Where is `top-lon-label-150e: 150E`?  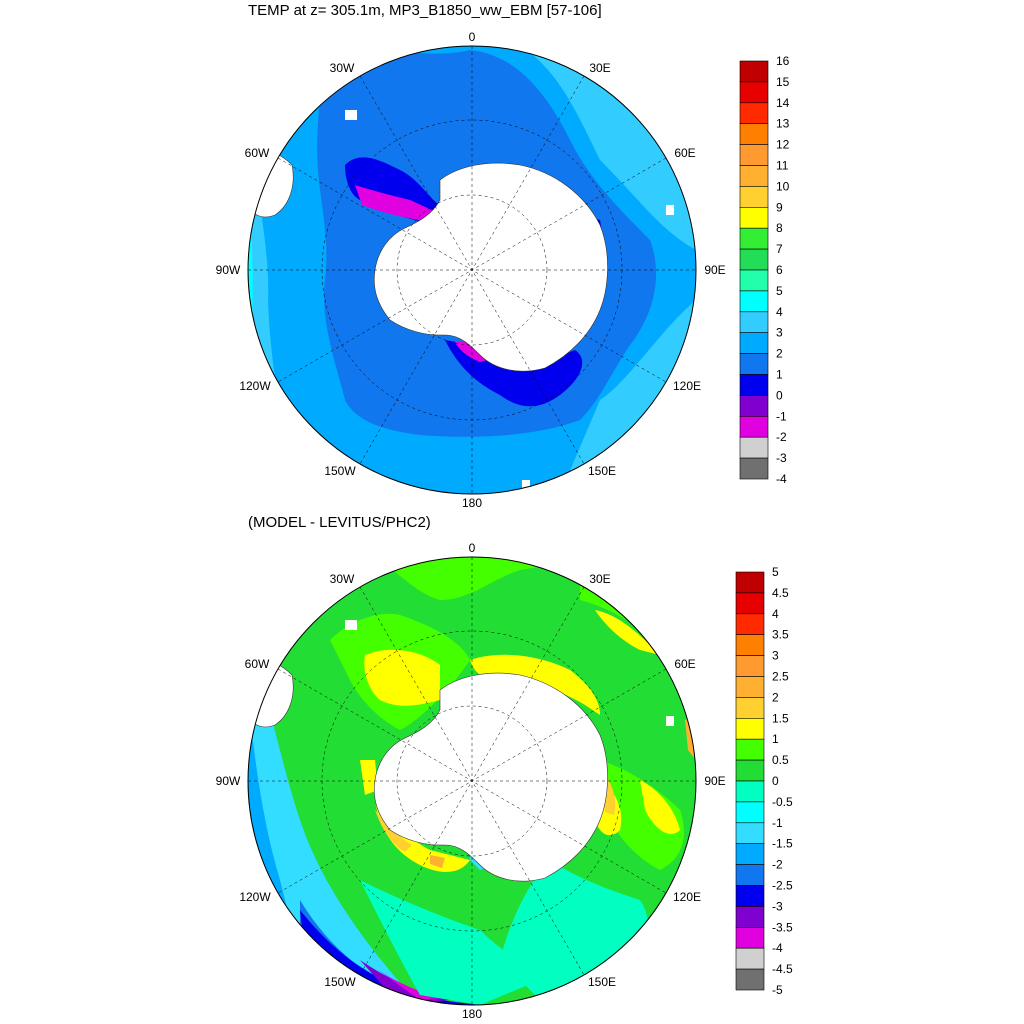 top-lon-label-150e: 150E is located at coordinates (602, 471).